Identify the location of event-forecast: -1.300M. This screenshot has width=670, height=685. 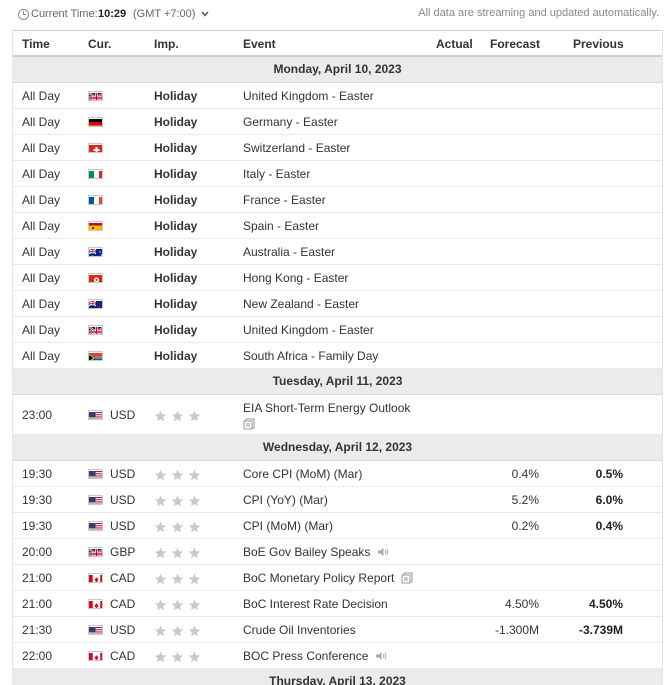
(516, 630).